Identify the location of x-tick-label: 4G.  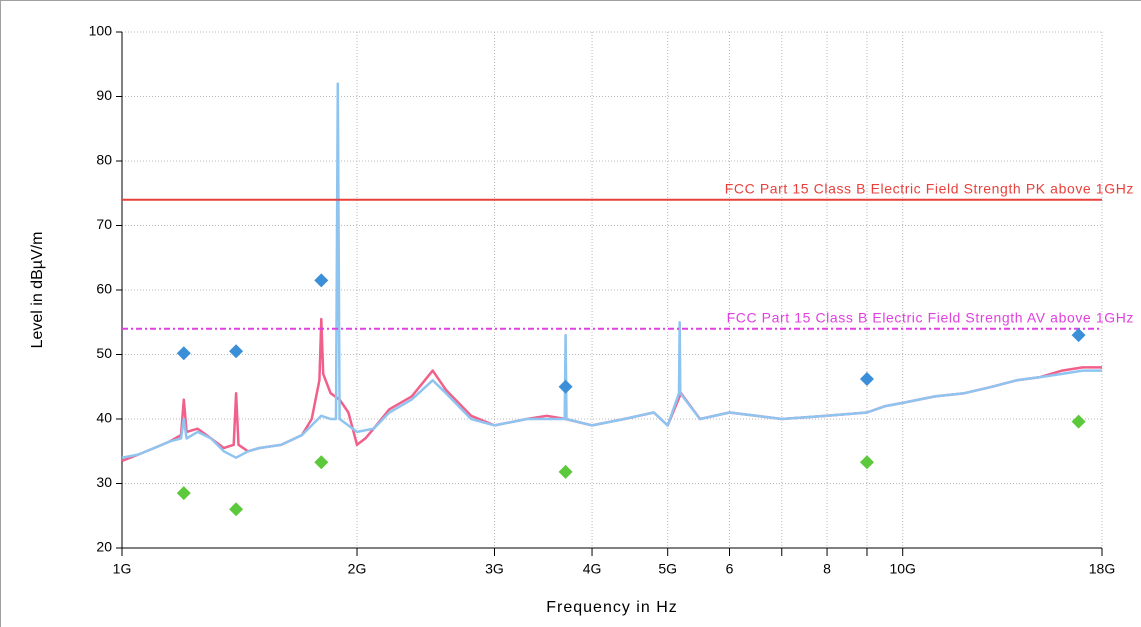
(592, 569).